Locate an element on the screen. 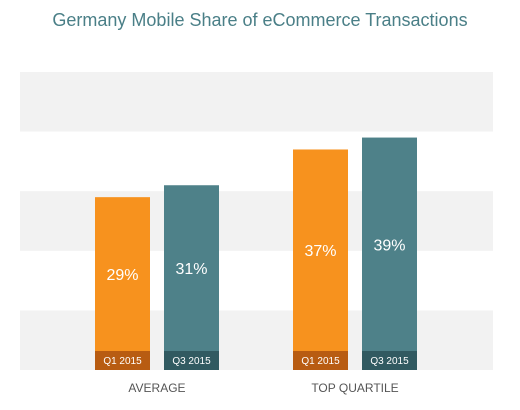 Image resolution: width=520 pixels, height=410 pixels. data-label: 29% is located at coordinates (122, 275).